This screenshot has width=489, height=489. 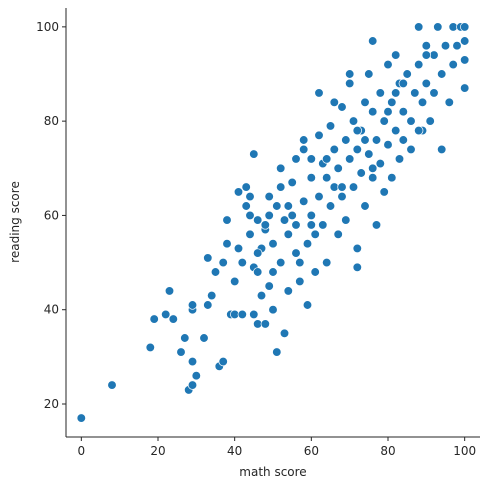 What do you see at coordinates (82, 451) in the screenshot?
I see `x-tick-label: 0` at bounding box center [82, 451].